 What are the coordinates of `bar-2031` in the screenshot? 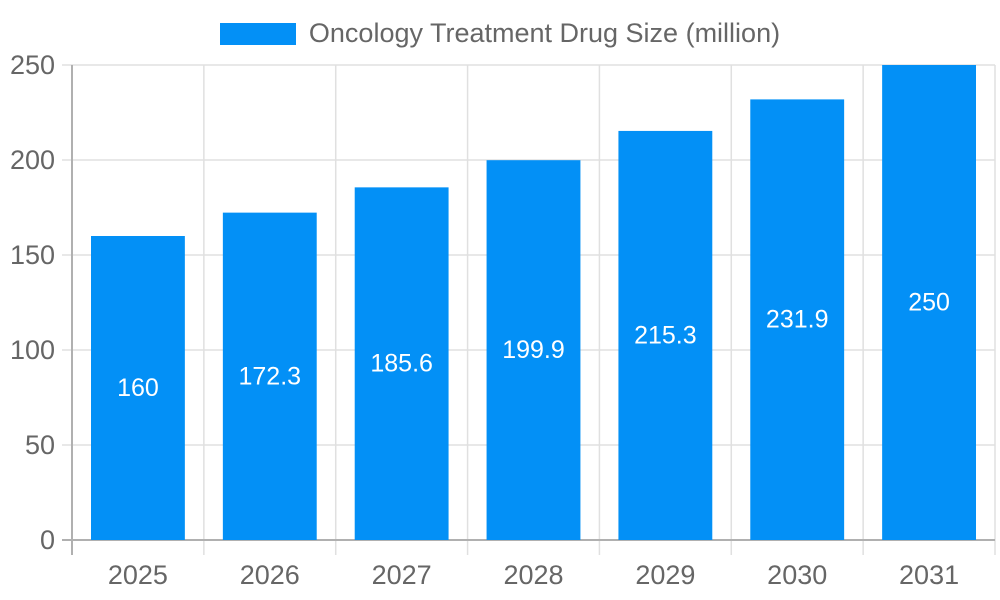 It's located at (929, 302).